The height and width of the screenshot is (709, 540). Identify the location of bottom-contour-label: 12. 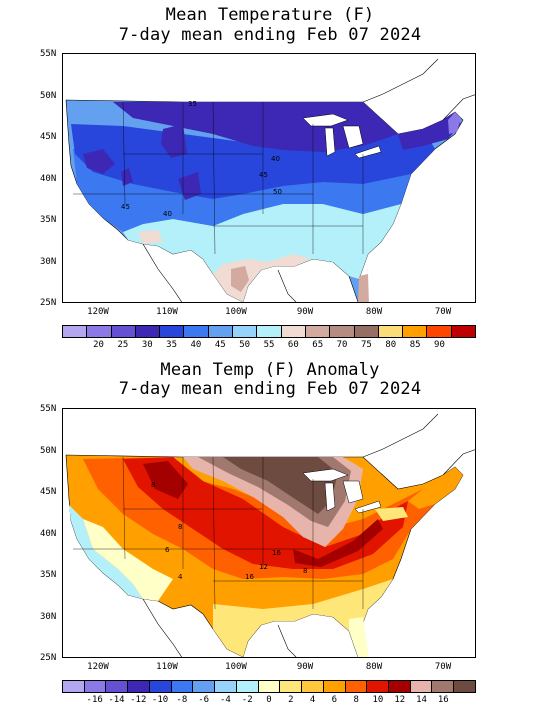
(263, 567).